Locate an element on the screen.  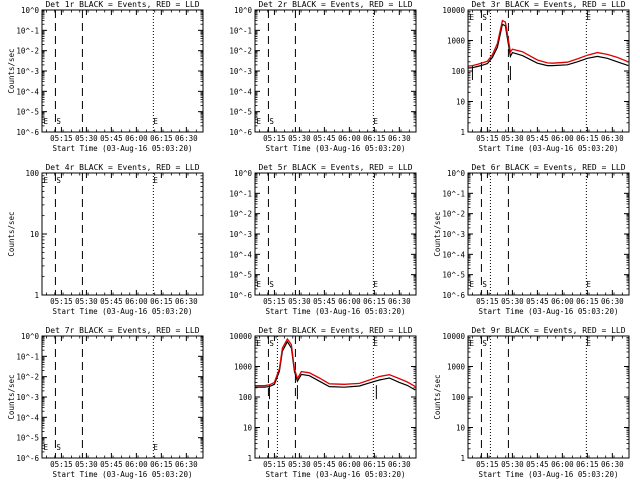
chart-title: Det 4r BLACK = Events, RED = LLD is located at coordinates (122, 167).